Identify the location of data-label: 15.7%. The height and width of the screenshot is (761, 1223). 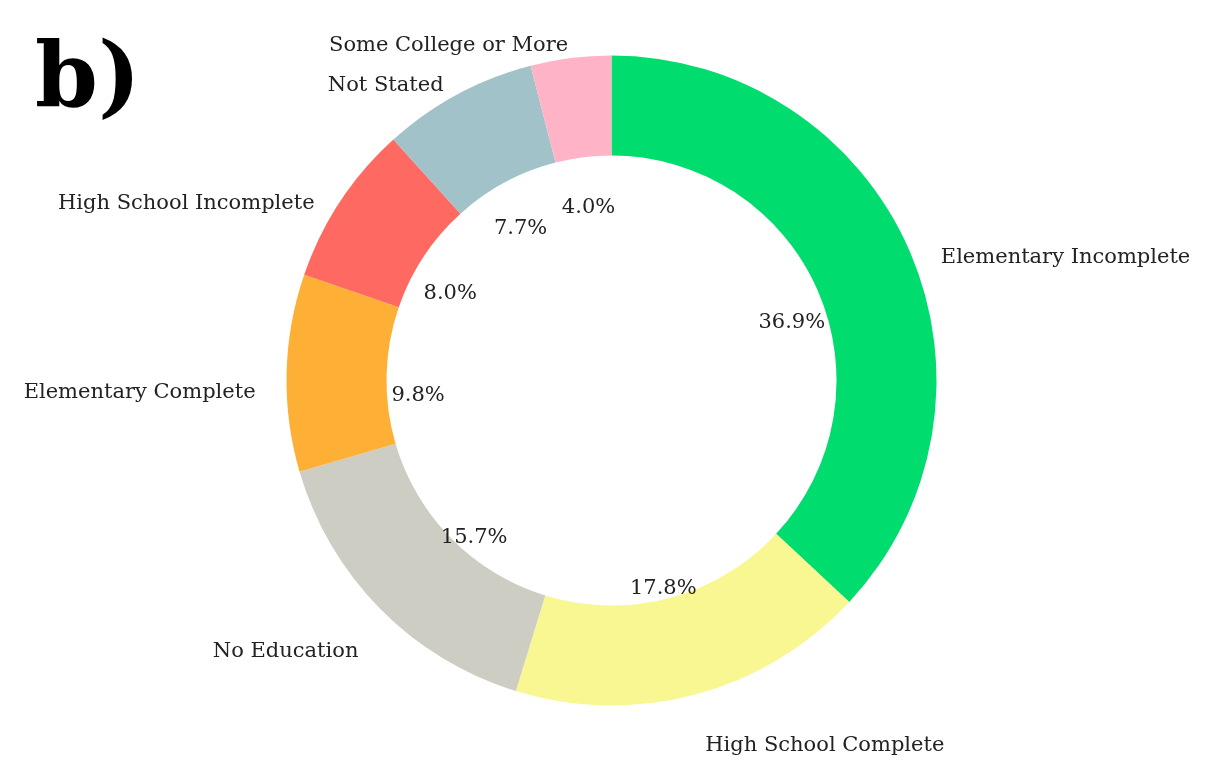
(474, 535).